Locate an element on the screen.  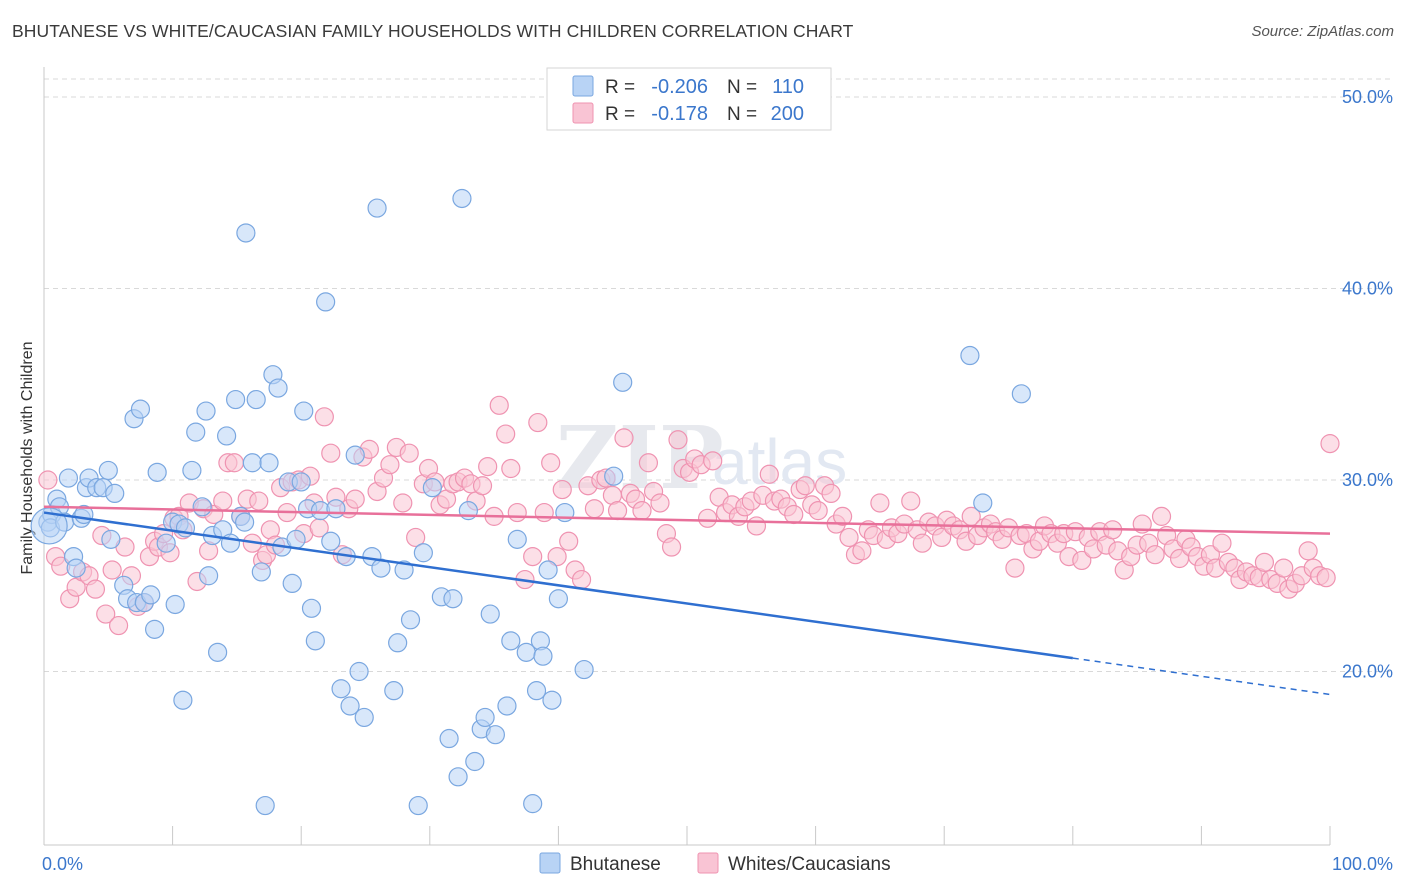
x-tick-label-min: 0.0% is located at coordinates (62, 864).